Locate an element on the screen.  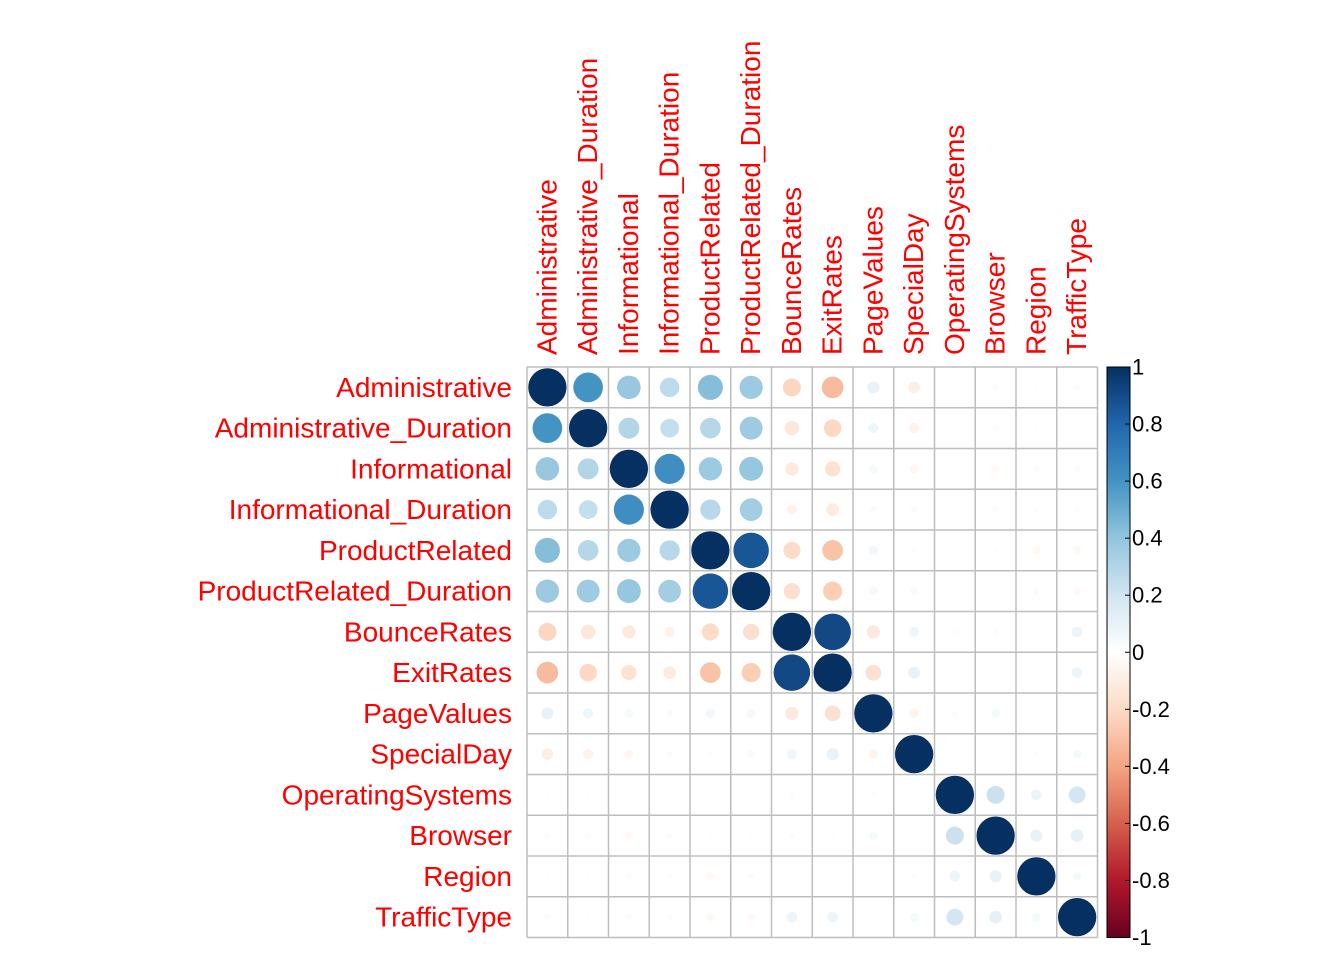
column-label: Browser is located at coordinates (995, 303).